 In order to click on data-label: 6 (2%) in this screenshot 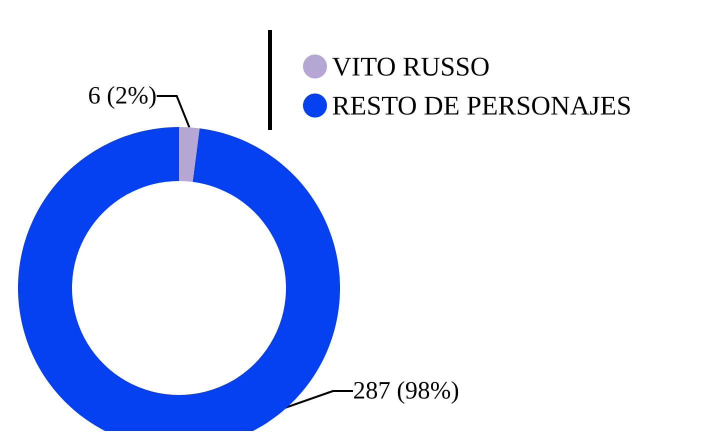, I will do `click(122, 96)`.